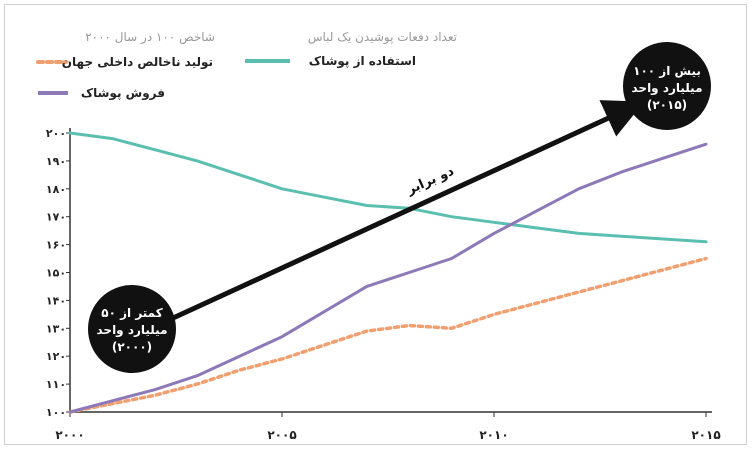 Image resolution: width=753 pixels, height=450 pixels. I want to click on y-tick-label: ۱۴۰, so click(56, 300).